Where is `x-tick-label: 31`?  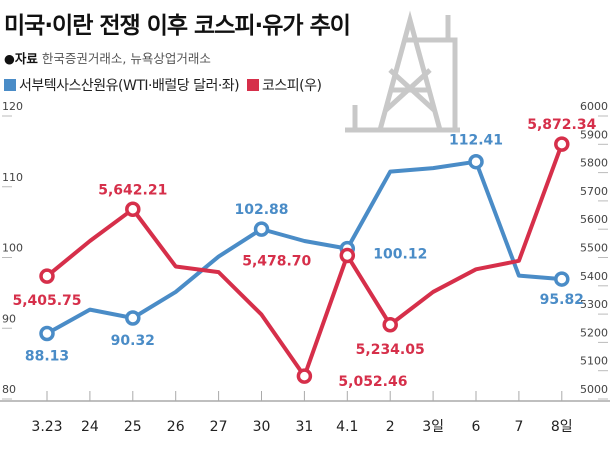
x-tick-label: 31 is located at coordinates (304, 427).